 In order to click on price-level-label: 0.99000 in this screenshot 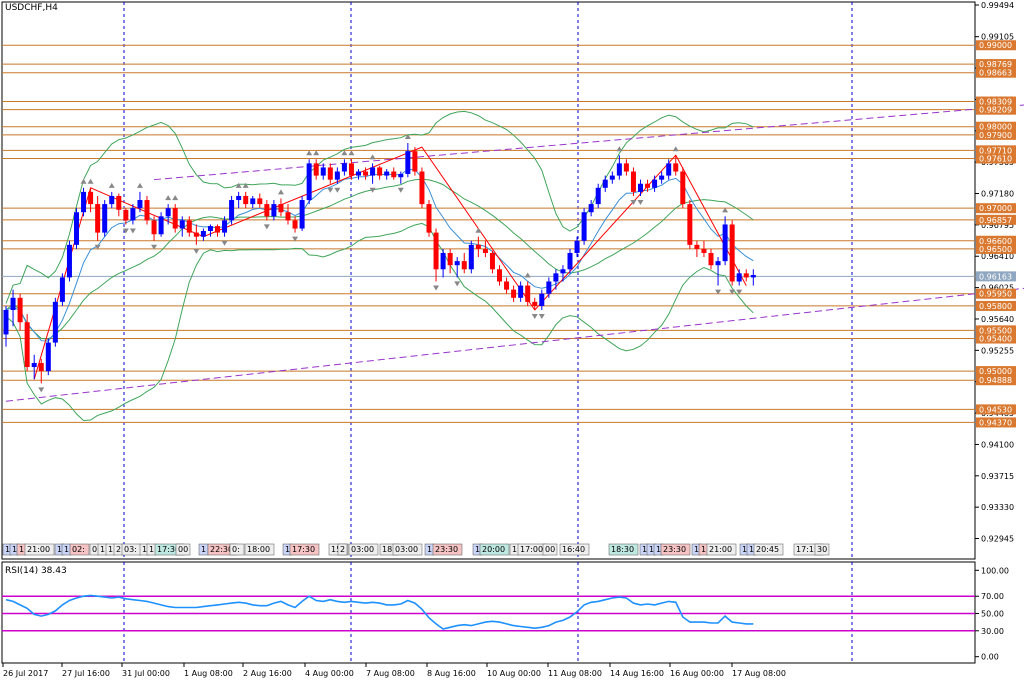, I will do `click(995, 45)`.